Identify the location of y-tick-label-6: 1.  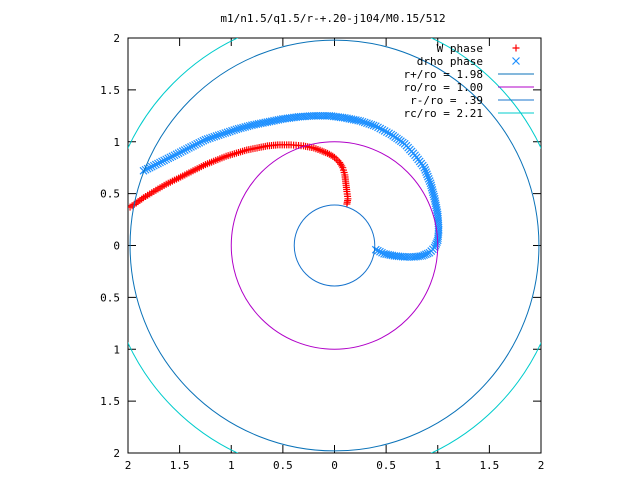
(116, 349).